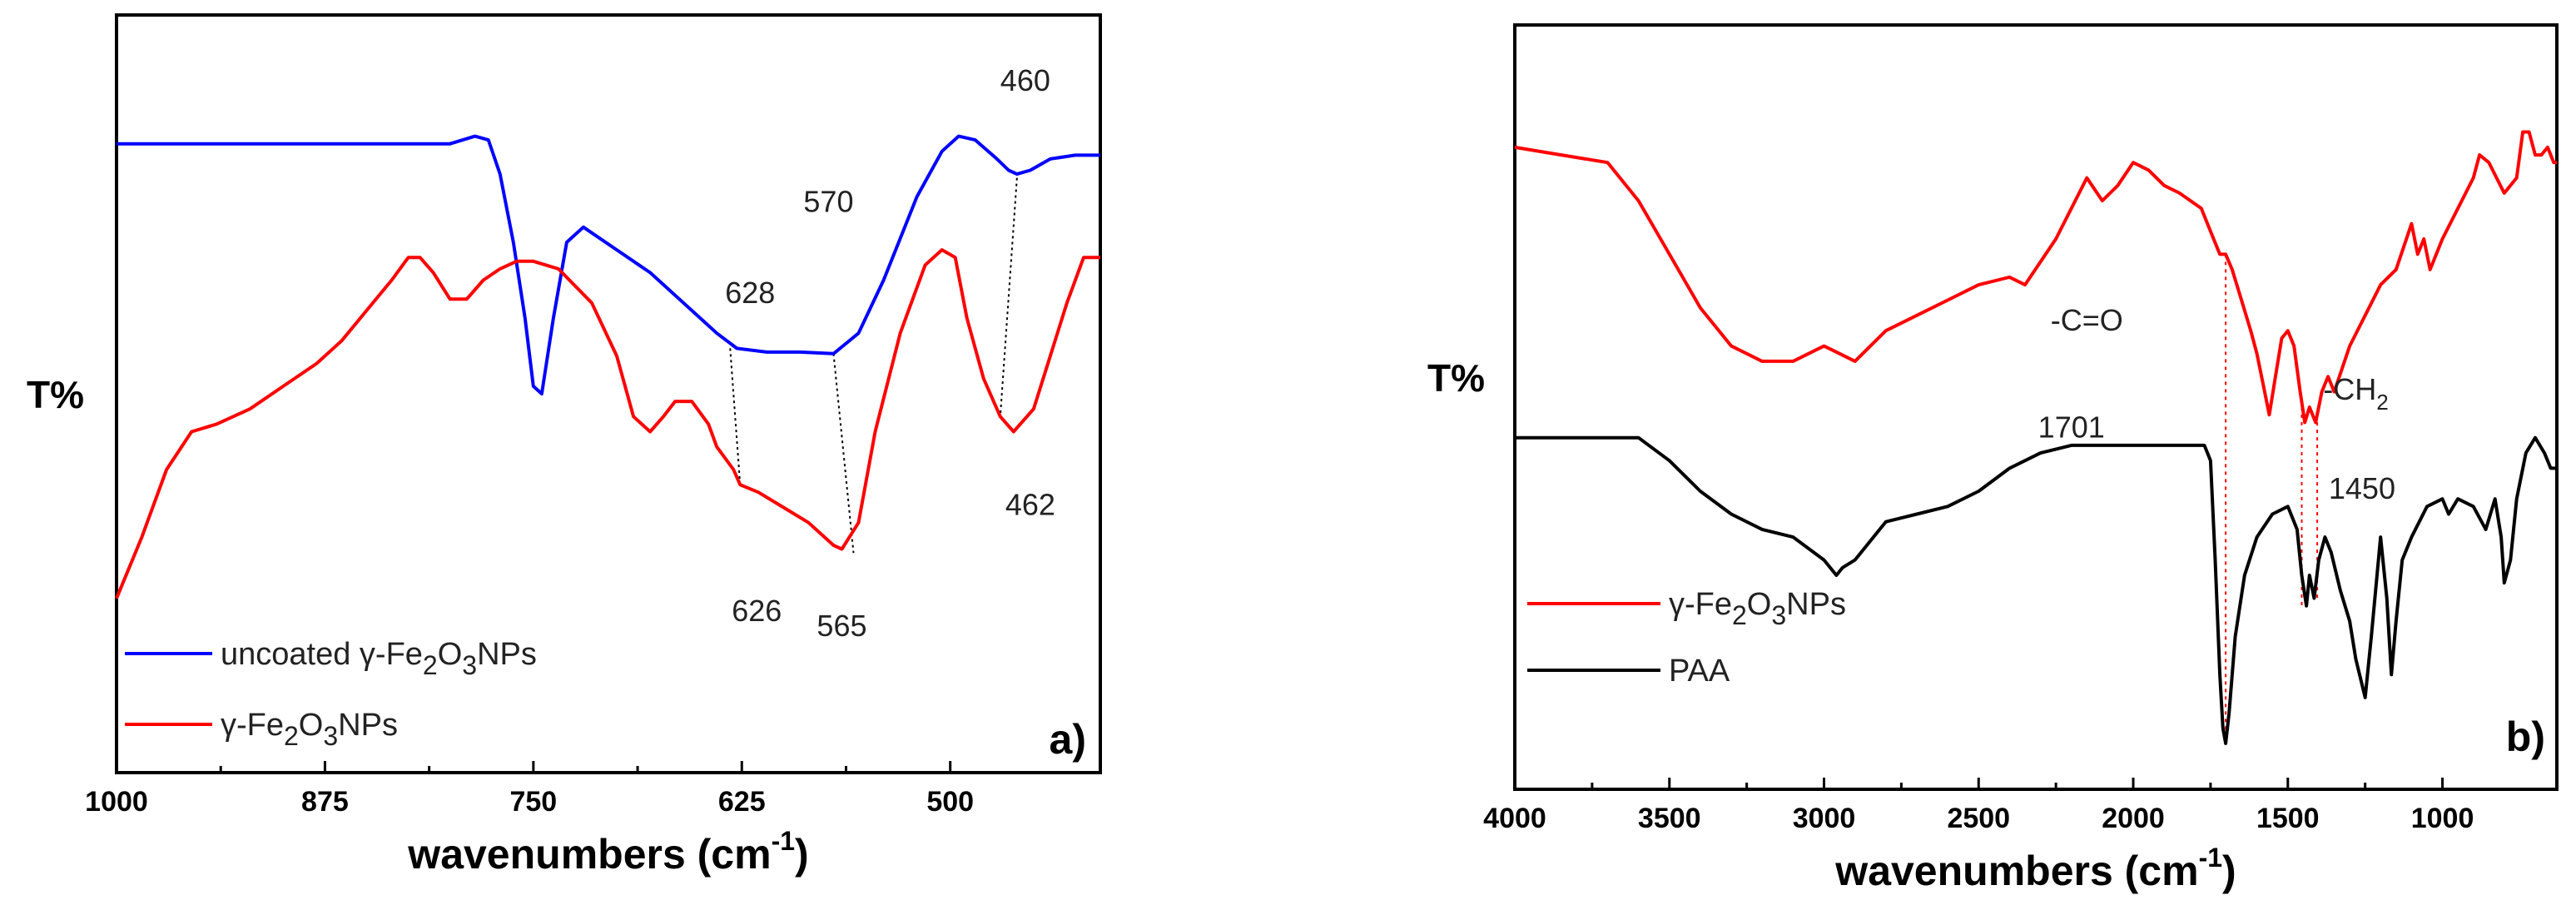 This screenshot has width=2576, height=920. Describe the element at coordinates (2288, 818) in the screenshot. I see `x-tick-label: 1500` at that location.